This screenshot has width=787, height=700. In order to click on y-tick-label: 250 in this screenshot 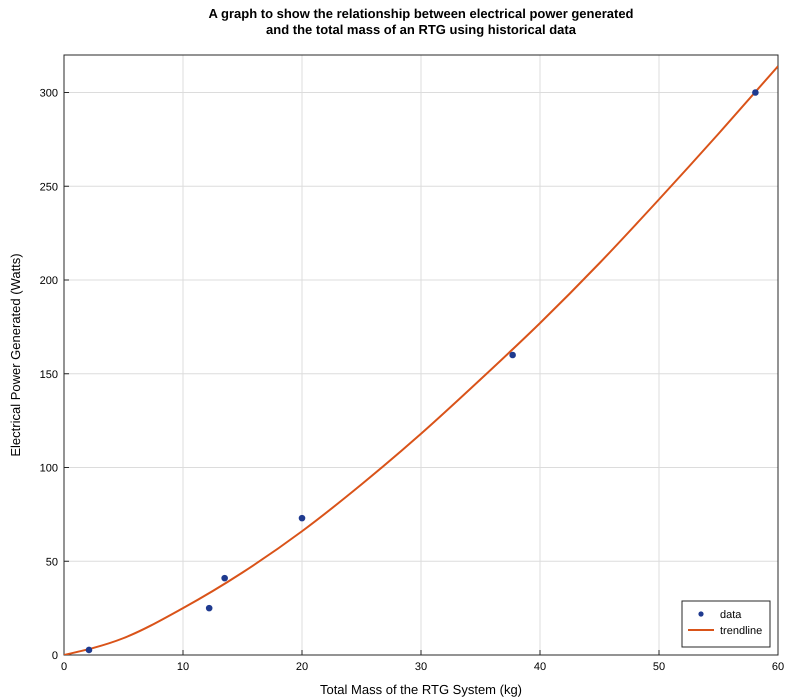, I will do `click(49, 187)`.